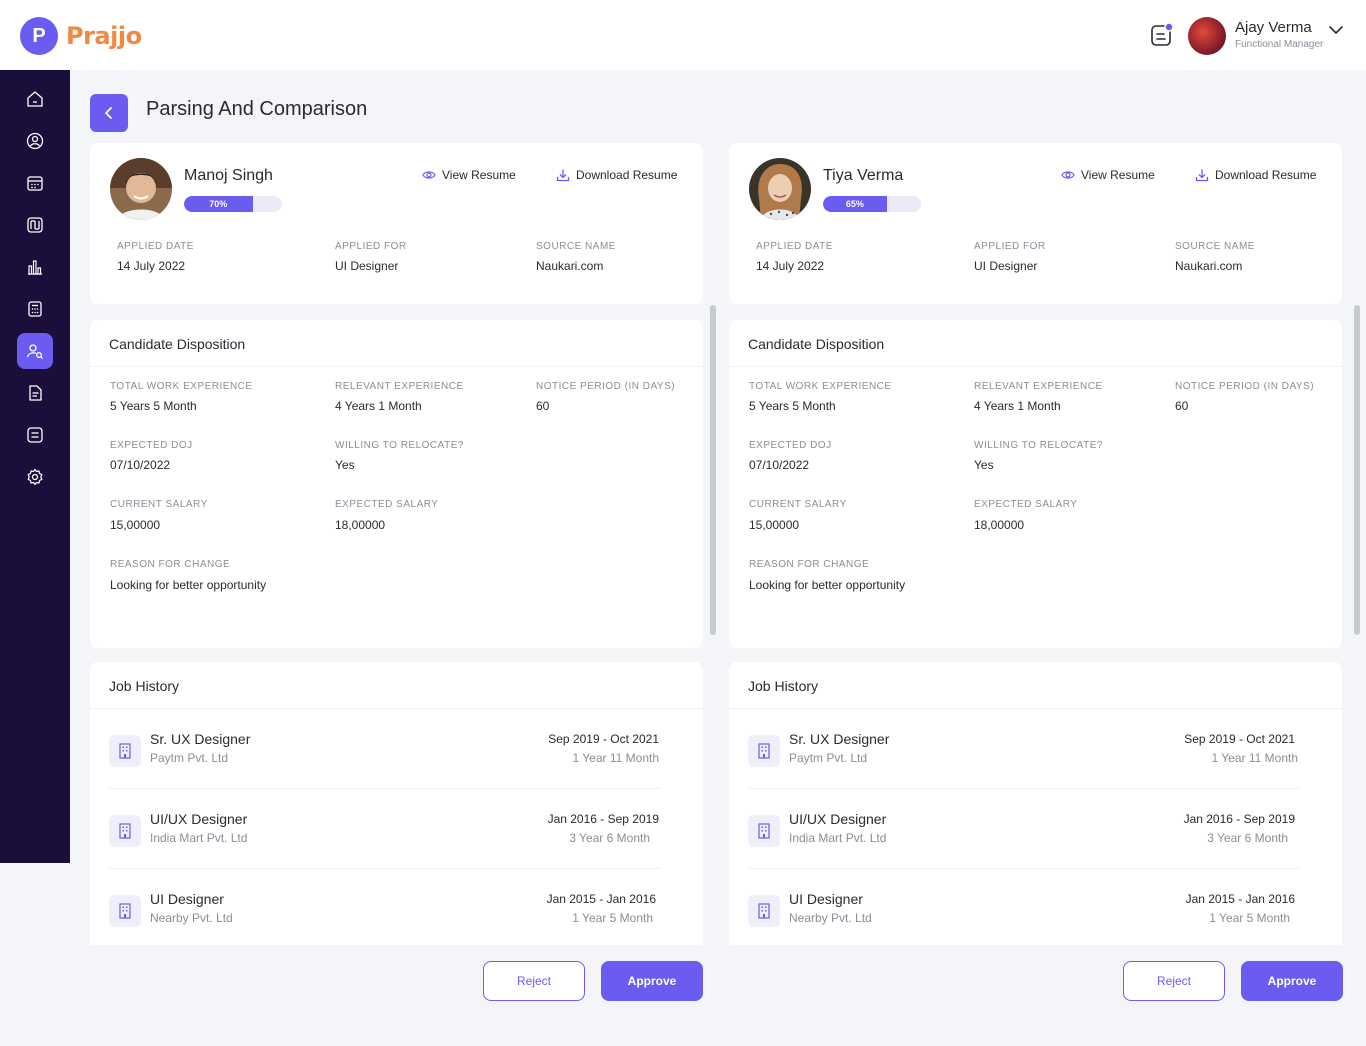 The image size is (1366, 1046). I want to click on sidebar-item-book, so click(35, 225).